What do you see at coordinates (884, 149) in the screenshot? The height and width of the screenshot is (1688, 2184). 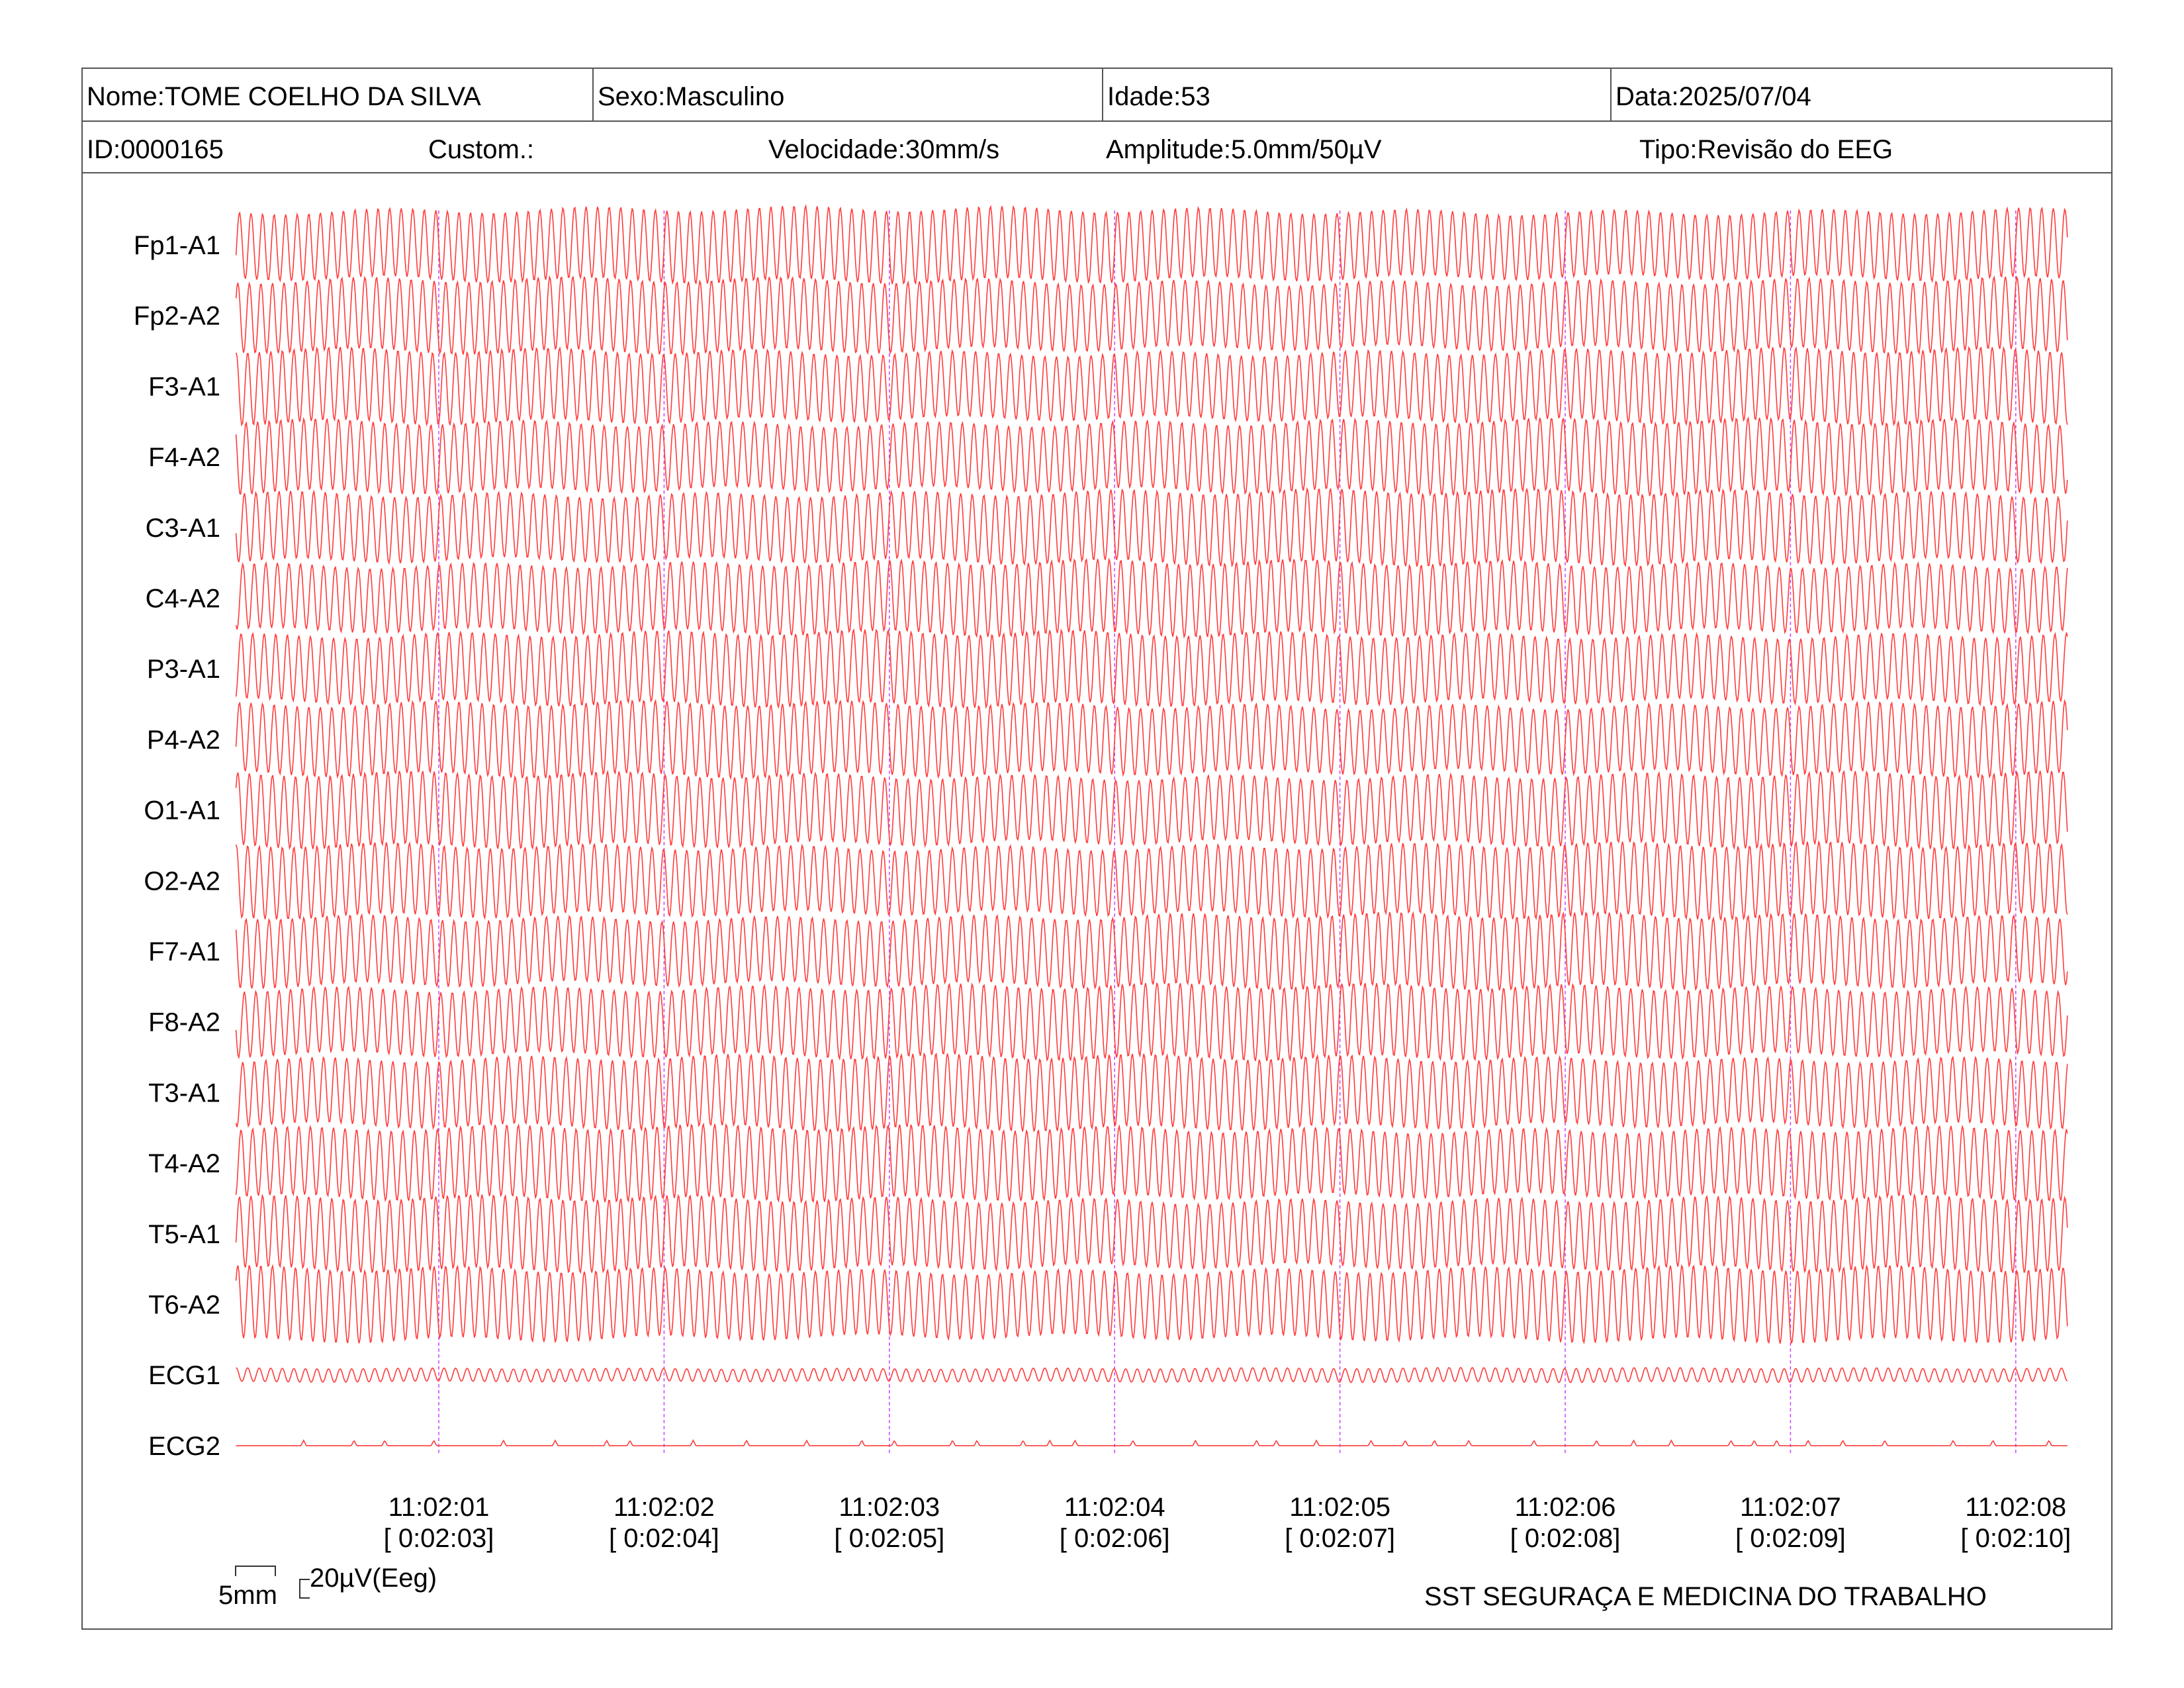 I see `speed-setting: Velocidade:30mm/s` at bounding box center [884, 149].